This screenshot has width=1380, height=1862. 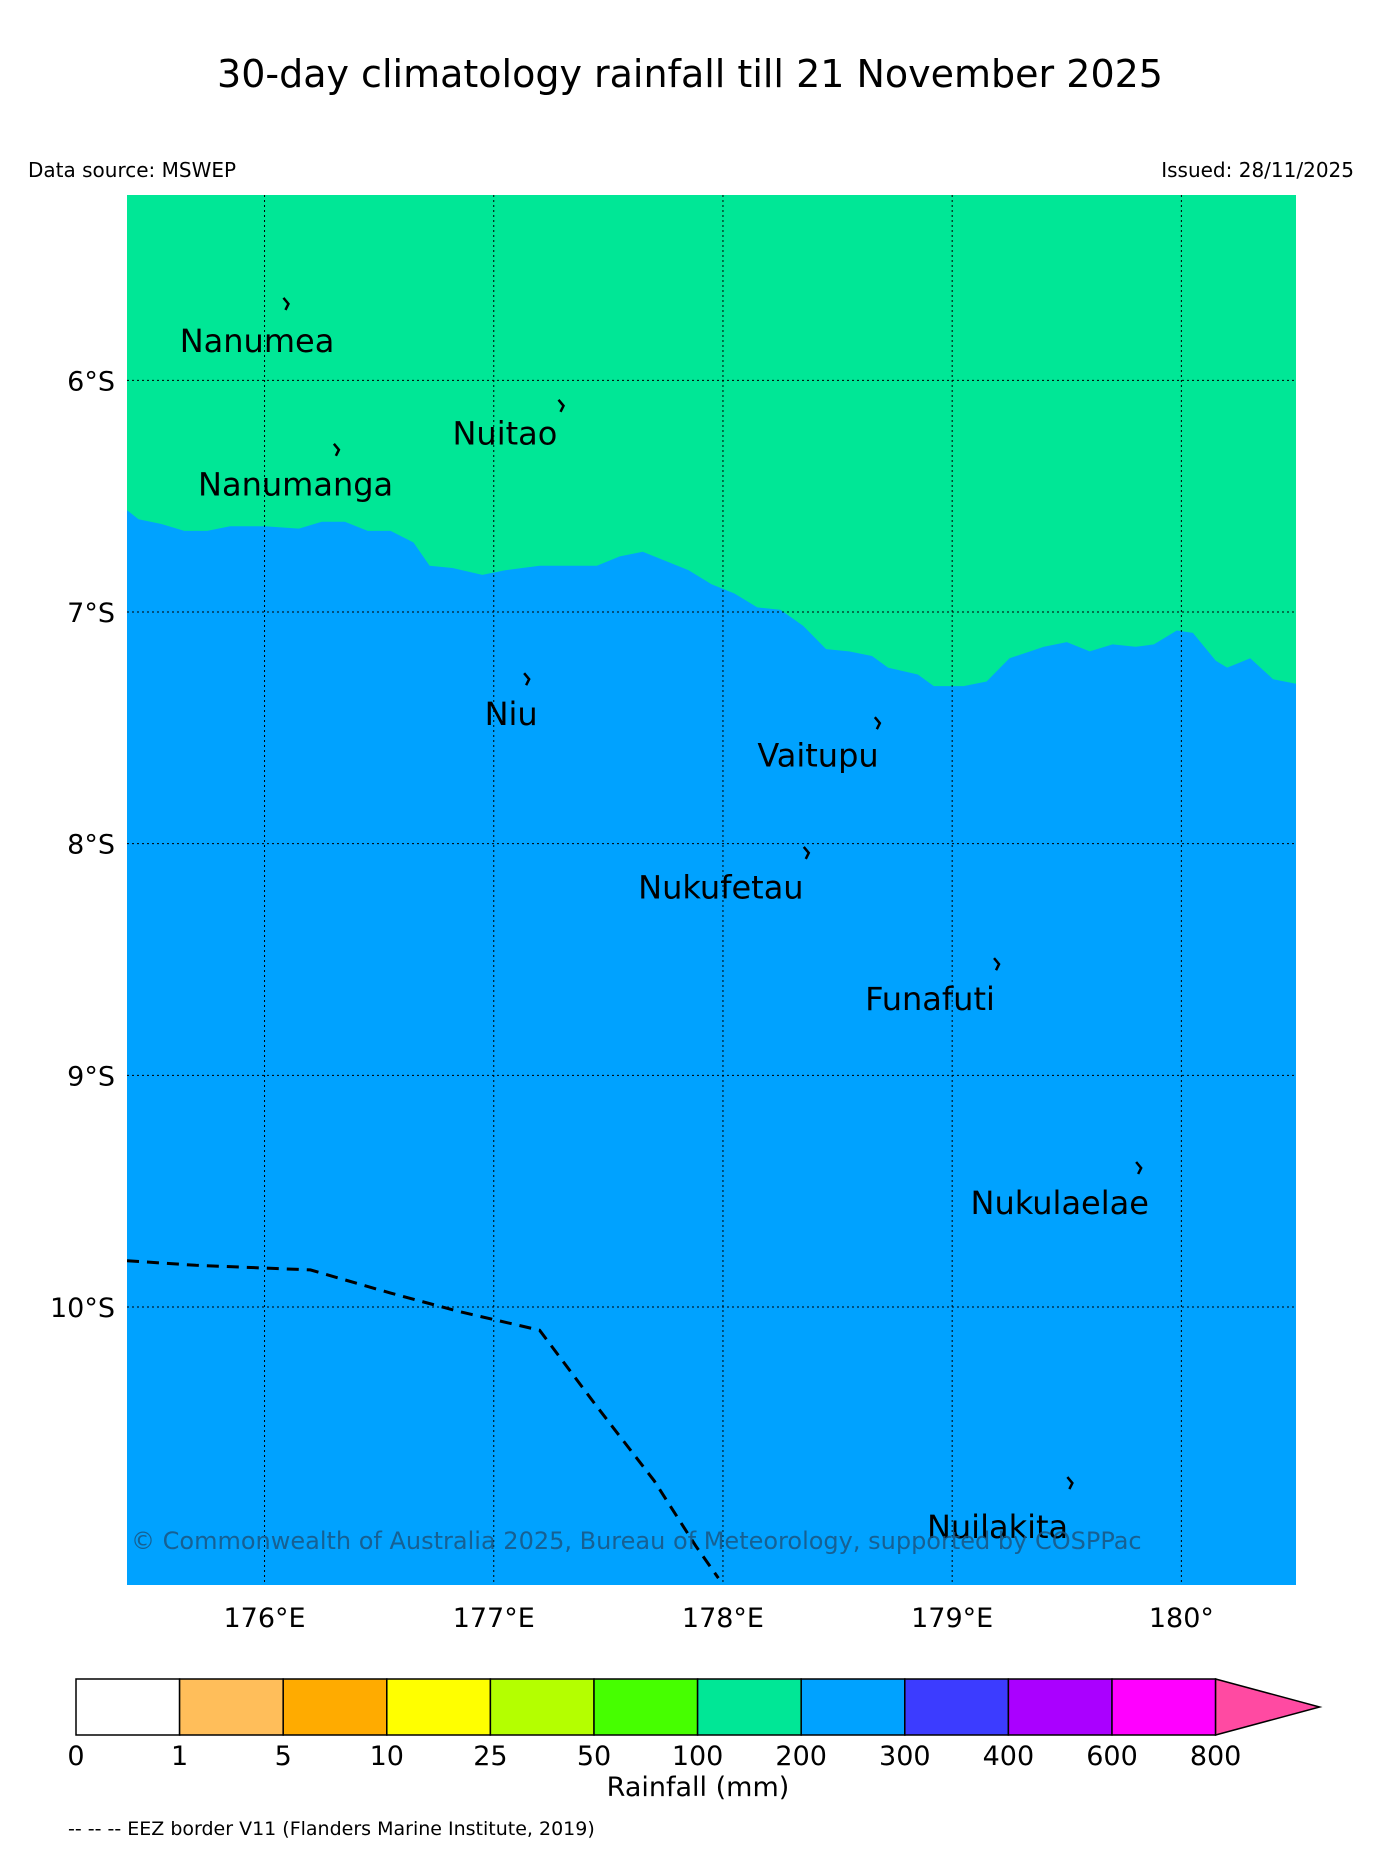 I want to click on colorbar-tick-label: 1, so click(x=179, y=1756).